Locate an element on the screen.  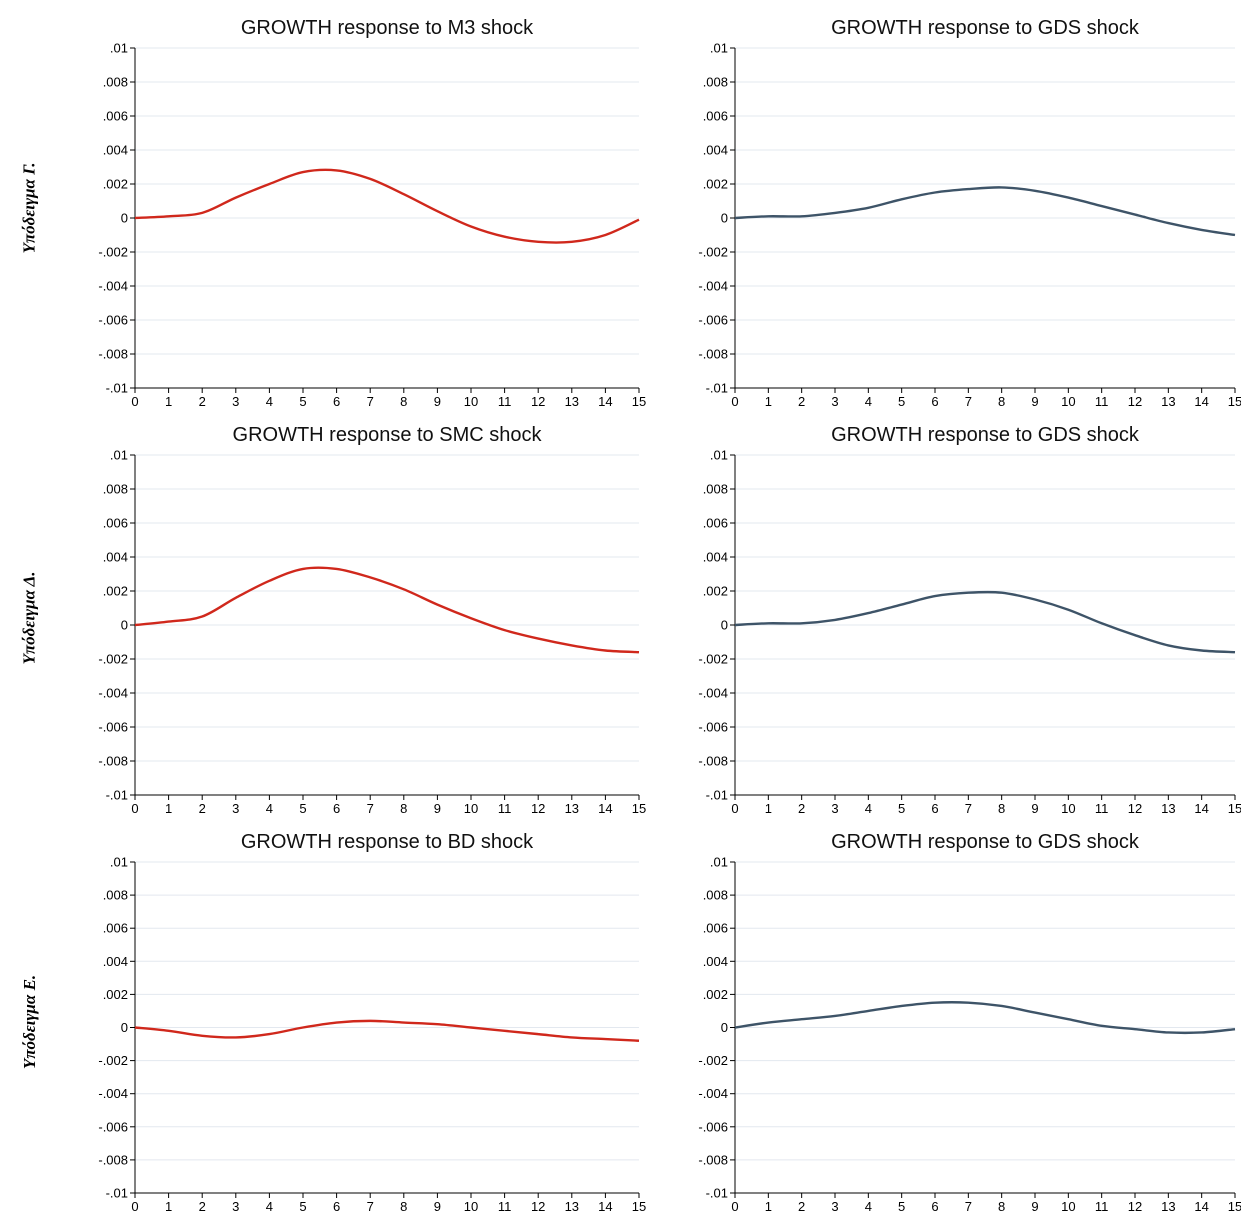
row-label-text: Υπόδειγμα Δ. is located at coordinates (29, 617).